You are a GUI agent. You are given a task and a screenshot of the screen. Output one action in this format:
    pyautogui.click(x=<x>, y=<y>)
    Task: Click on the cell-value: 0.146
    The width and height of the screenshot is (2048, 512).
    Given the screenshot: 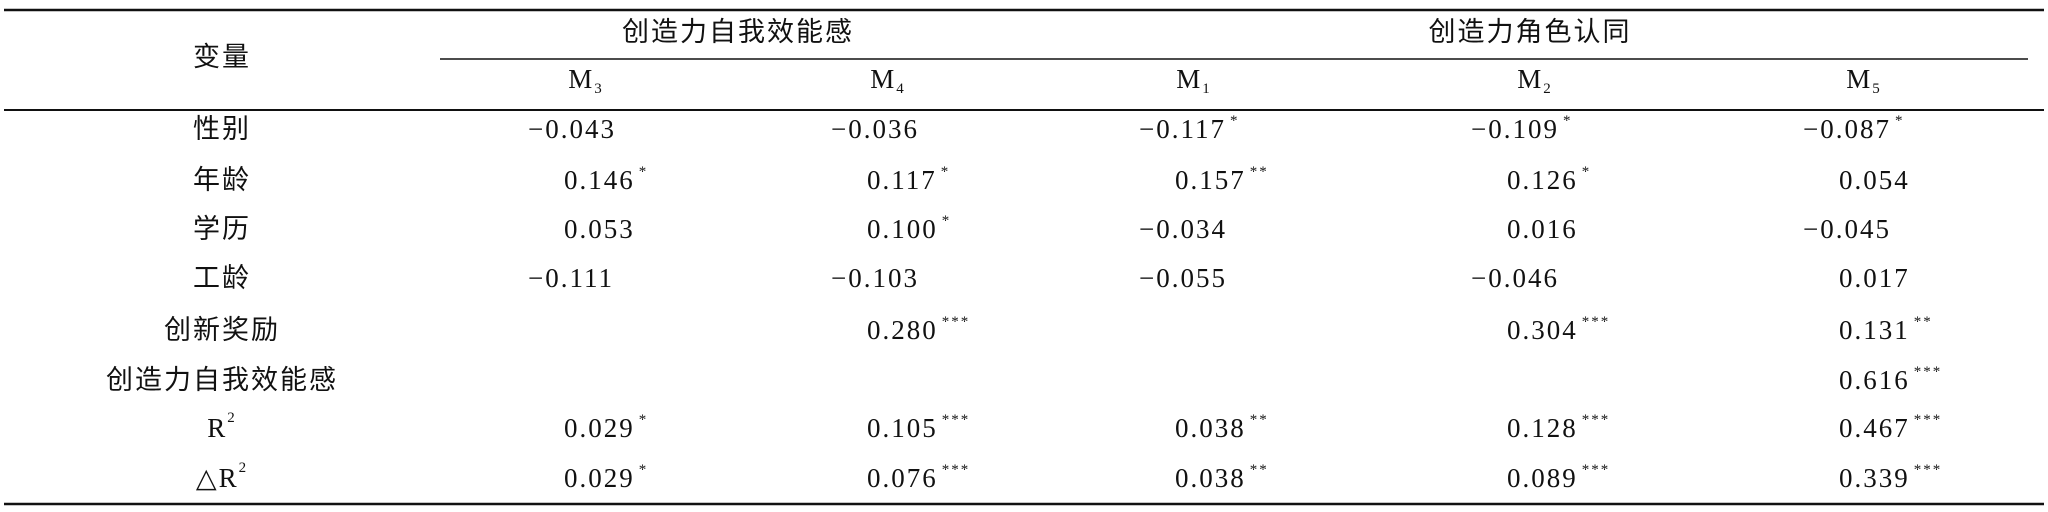 What is the action you would take?
    pyautogui.click(x=599, y=180)
    